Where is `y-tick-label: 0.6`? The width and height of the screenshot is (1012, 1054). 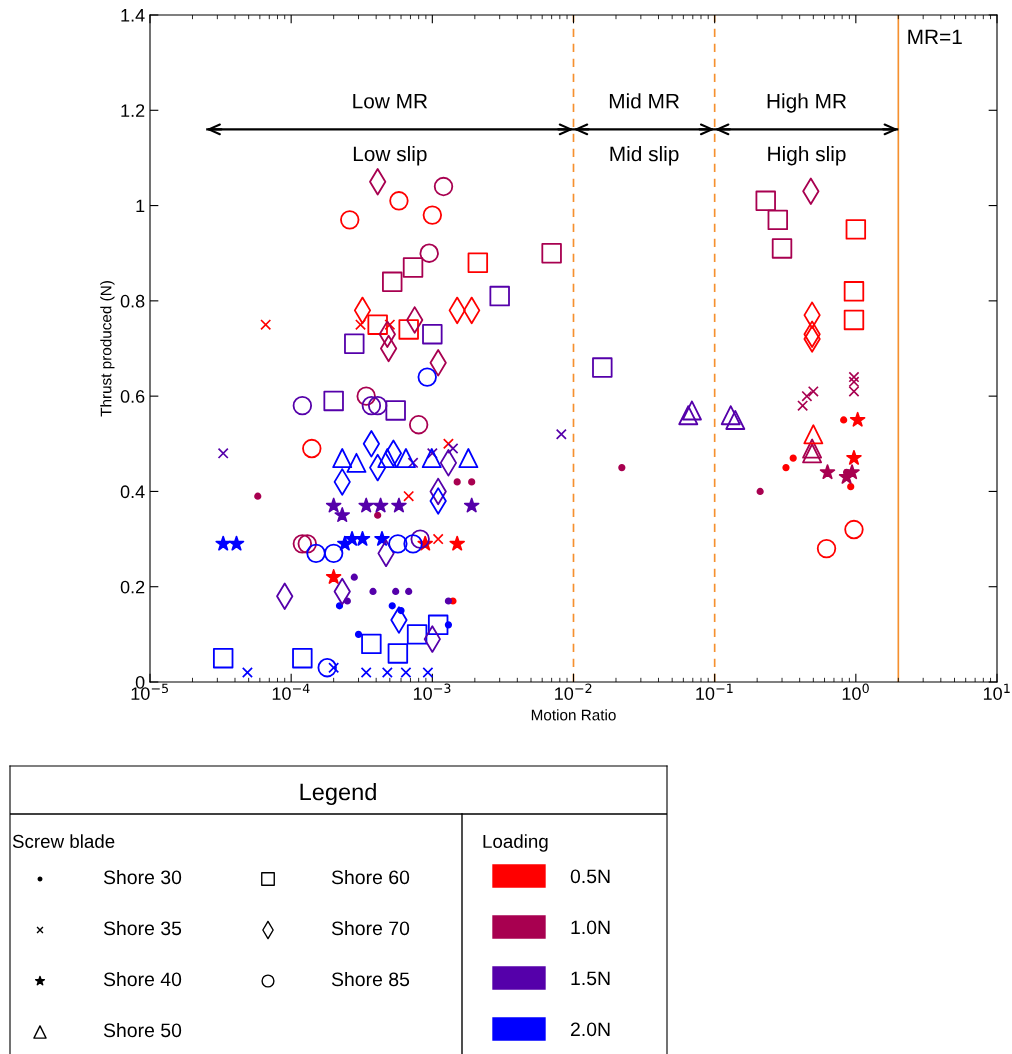
y-tick-label: 0.6 is located at coordinates (132, 396).